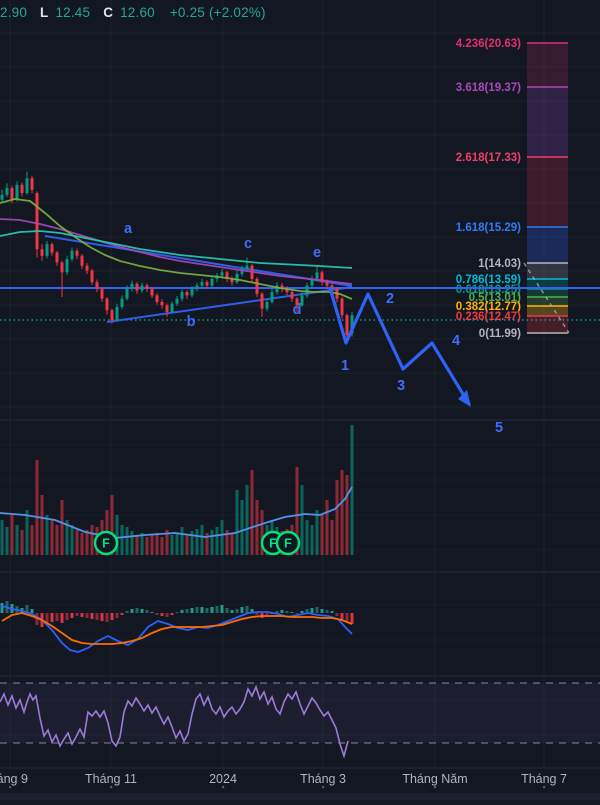 This screenshot has width=600, height=805. What do you see at coordinates (297, 310) in the screenshot?
I see `wave-label-d: d` at bounding box center [297, 310].